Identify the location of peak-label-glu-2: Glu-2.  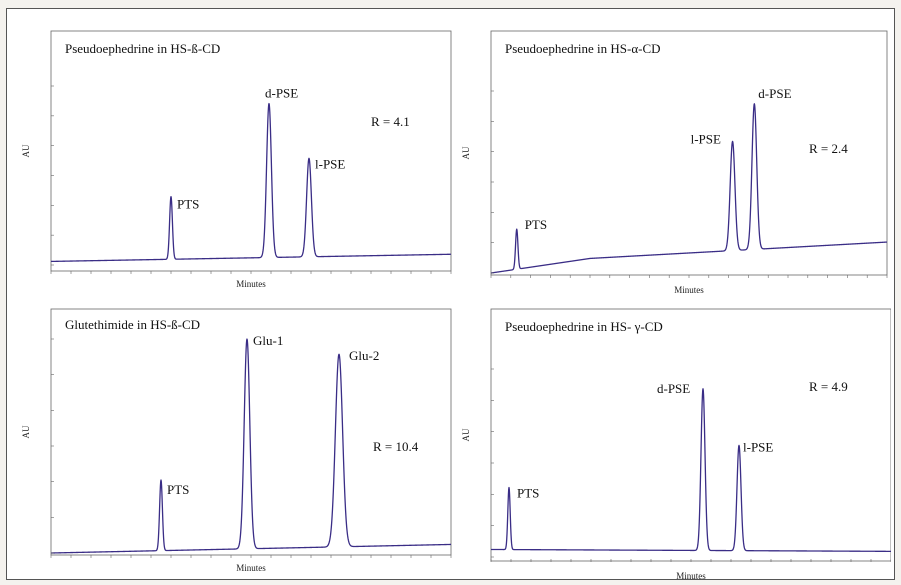
(364, 355).